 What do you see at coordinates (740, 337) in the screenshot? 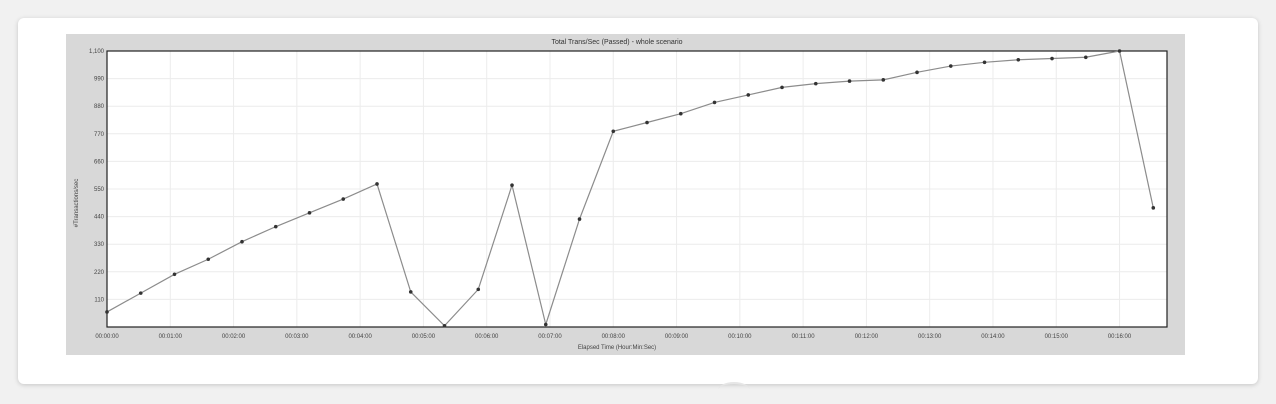
I see `x-tick-label: 00:10:00` at bounding box center [740, 337].